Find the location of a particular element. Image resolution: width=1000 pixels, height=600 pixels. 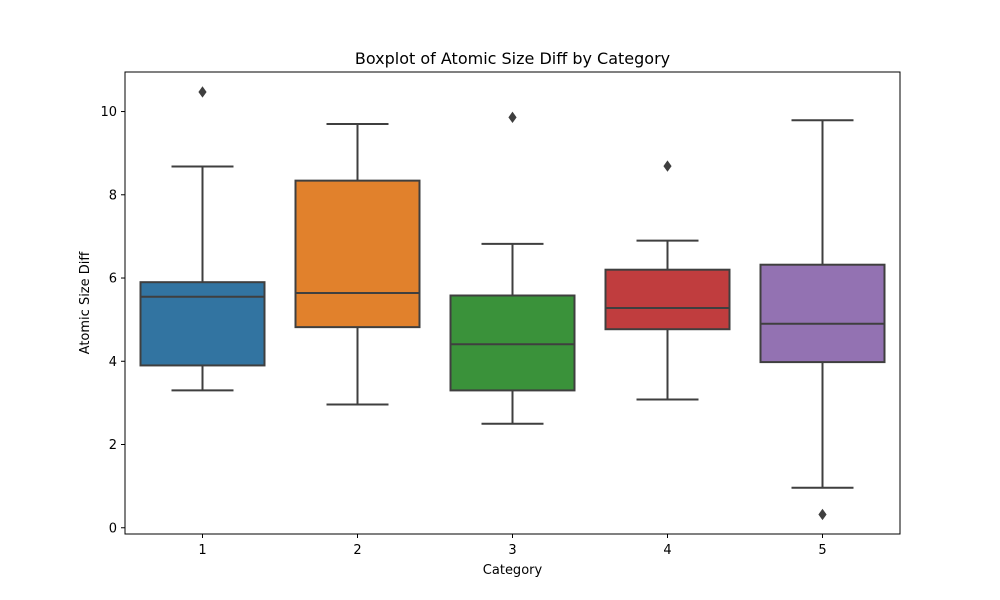

y-tick-label: 6 is located at coordinates (113, 279).